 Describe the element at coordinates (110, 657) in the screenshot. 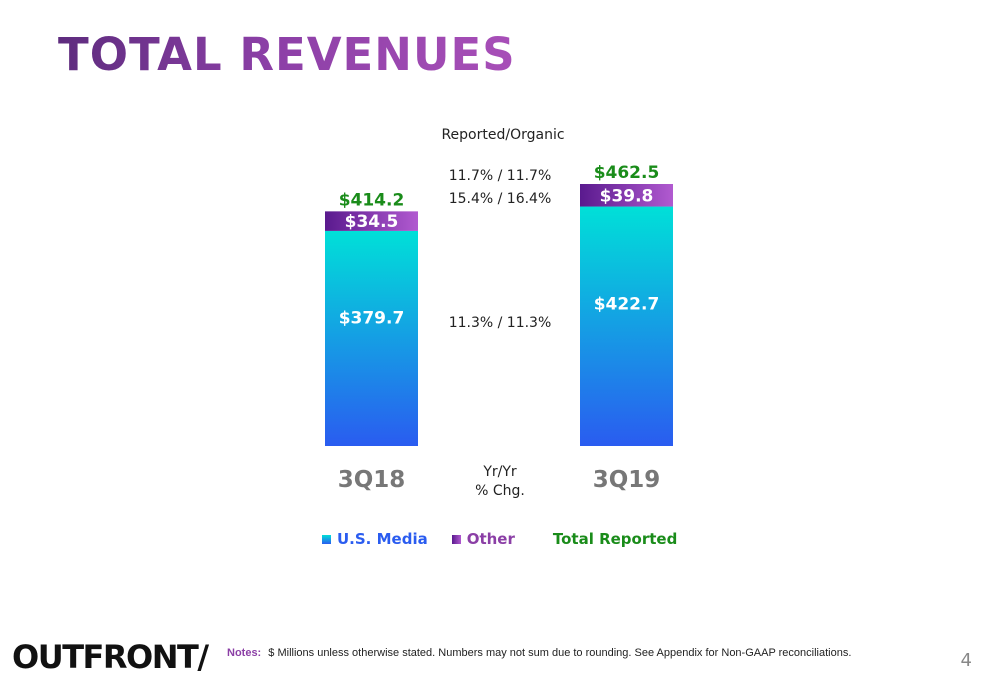

I see `outfront-logo: OUTFRONT/` at that location.